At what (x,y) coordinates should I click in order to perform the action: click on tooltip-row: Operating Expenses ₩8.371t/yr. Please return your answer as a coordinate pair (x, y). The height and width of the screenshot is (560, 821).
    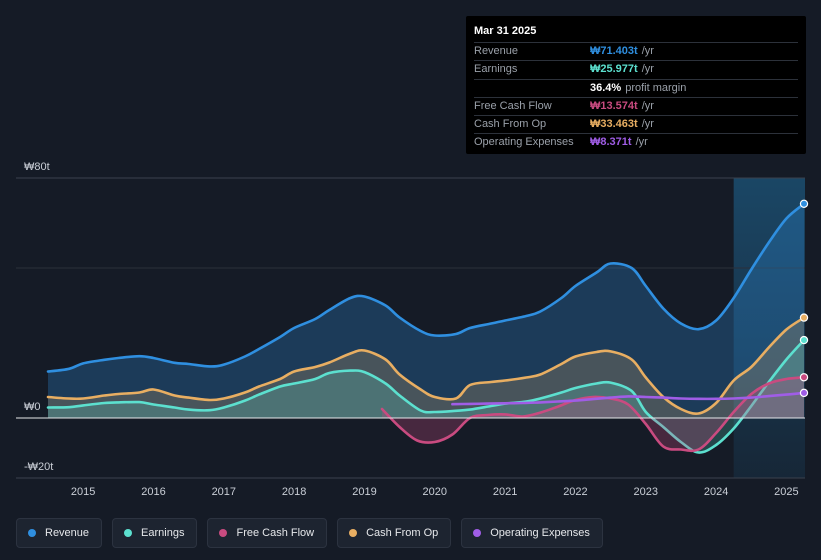
    Looking at the image, I should click on (636, 142).